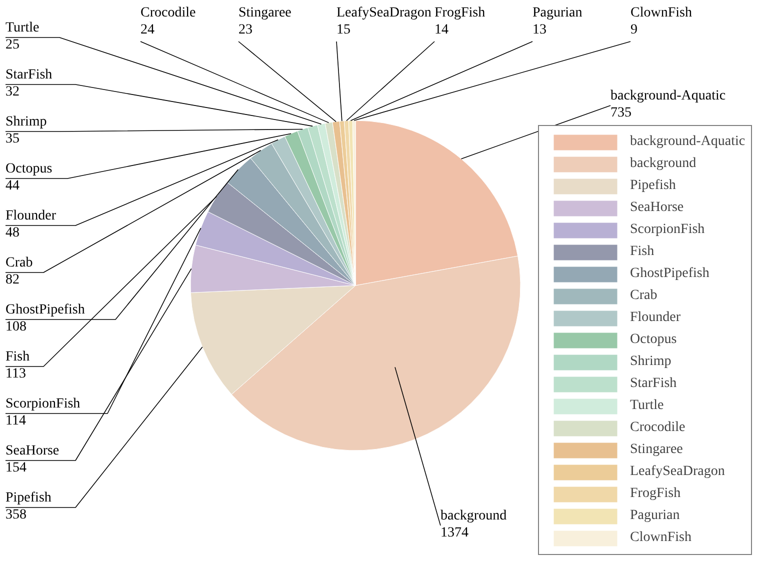  Describe the element at coordinates (656, 450) in the screenshot. I see `legend-label: Stingaree` at that location.